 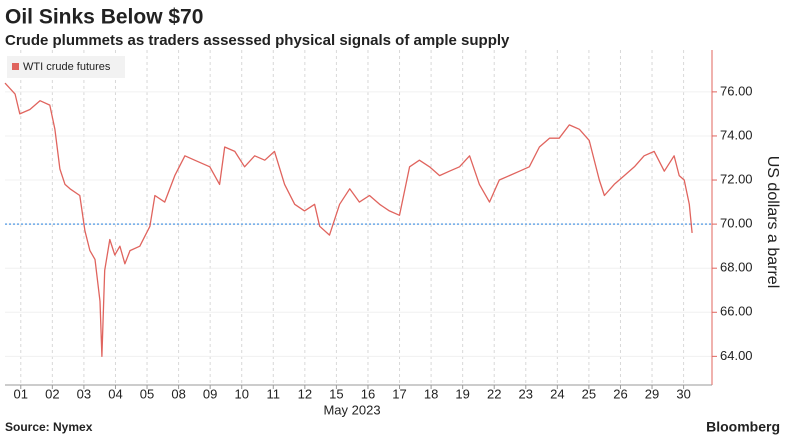 I want to click on legend-label: WTI crude futures, so click(x=67, y=67).